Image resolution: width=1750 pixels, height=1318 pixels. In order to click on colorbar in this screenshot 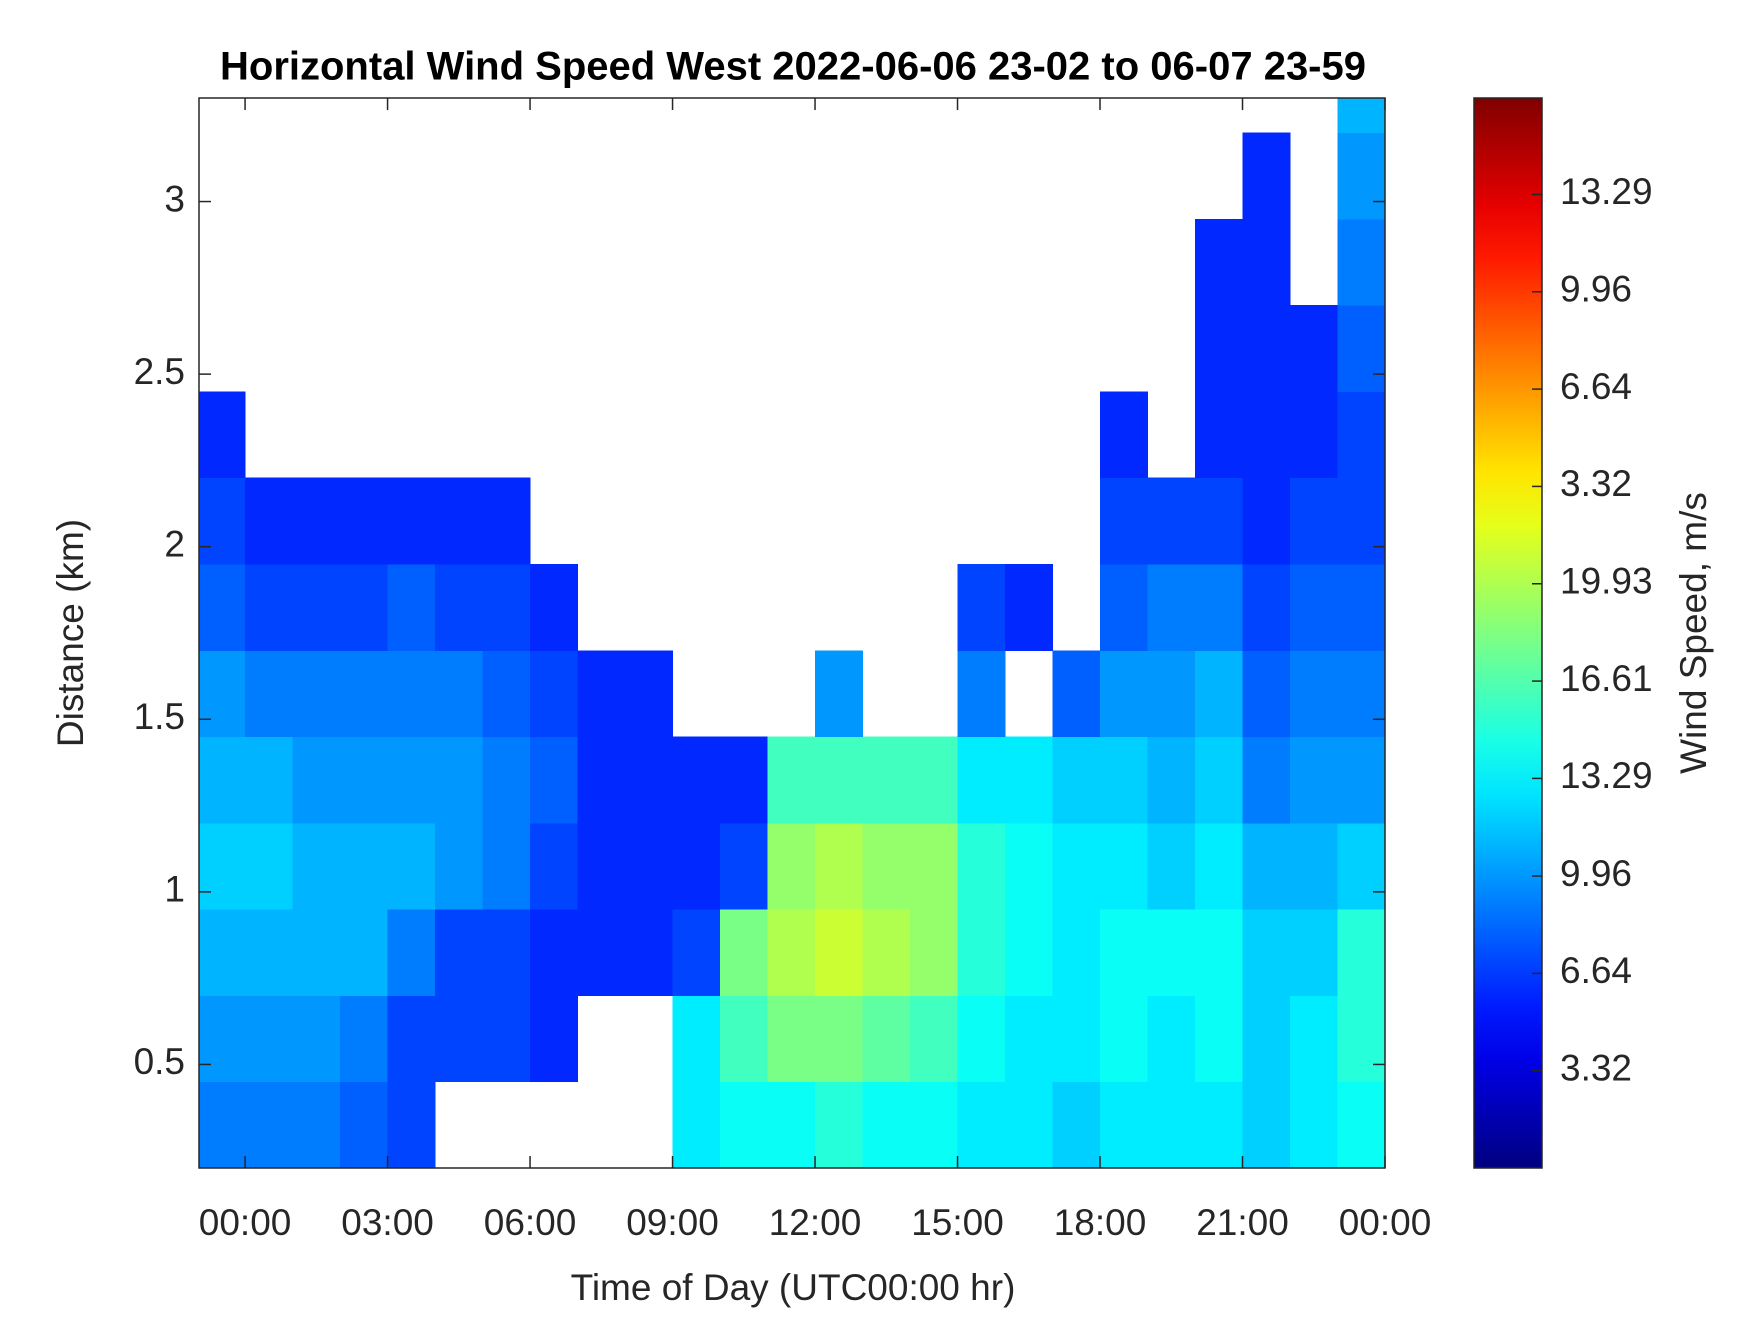, I will do `click(1508, 633)`.